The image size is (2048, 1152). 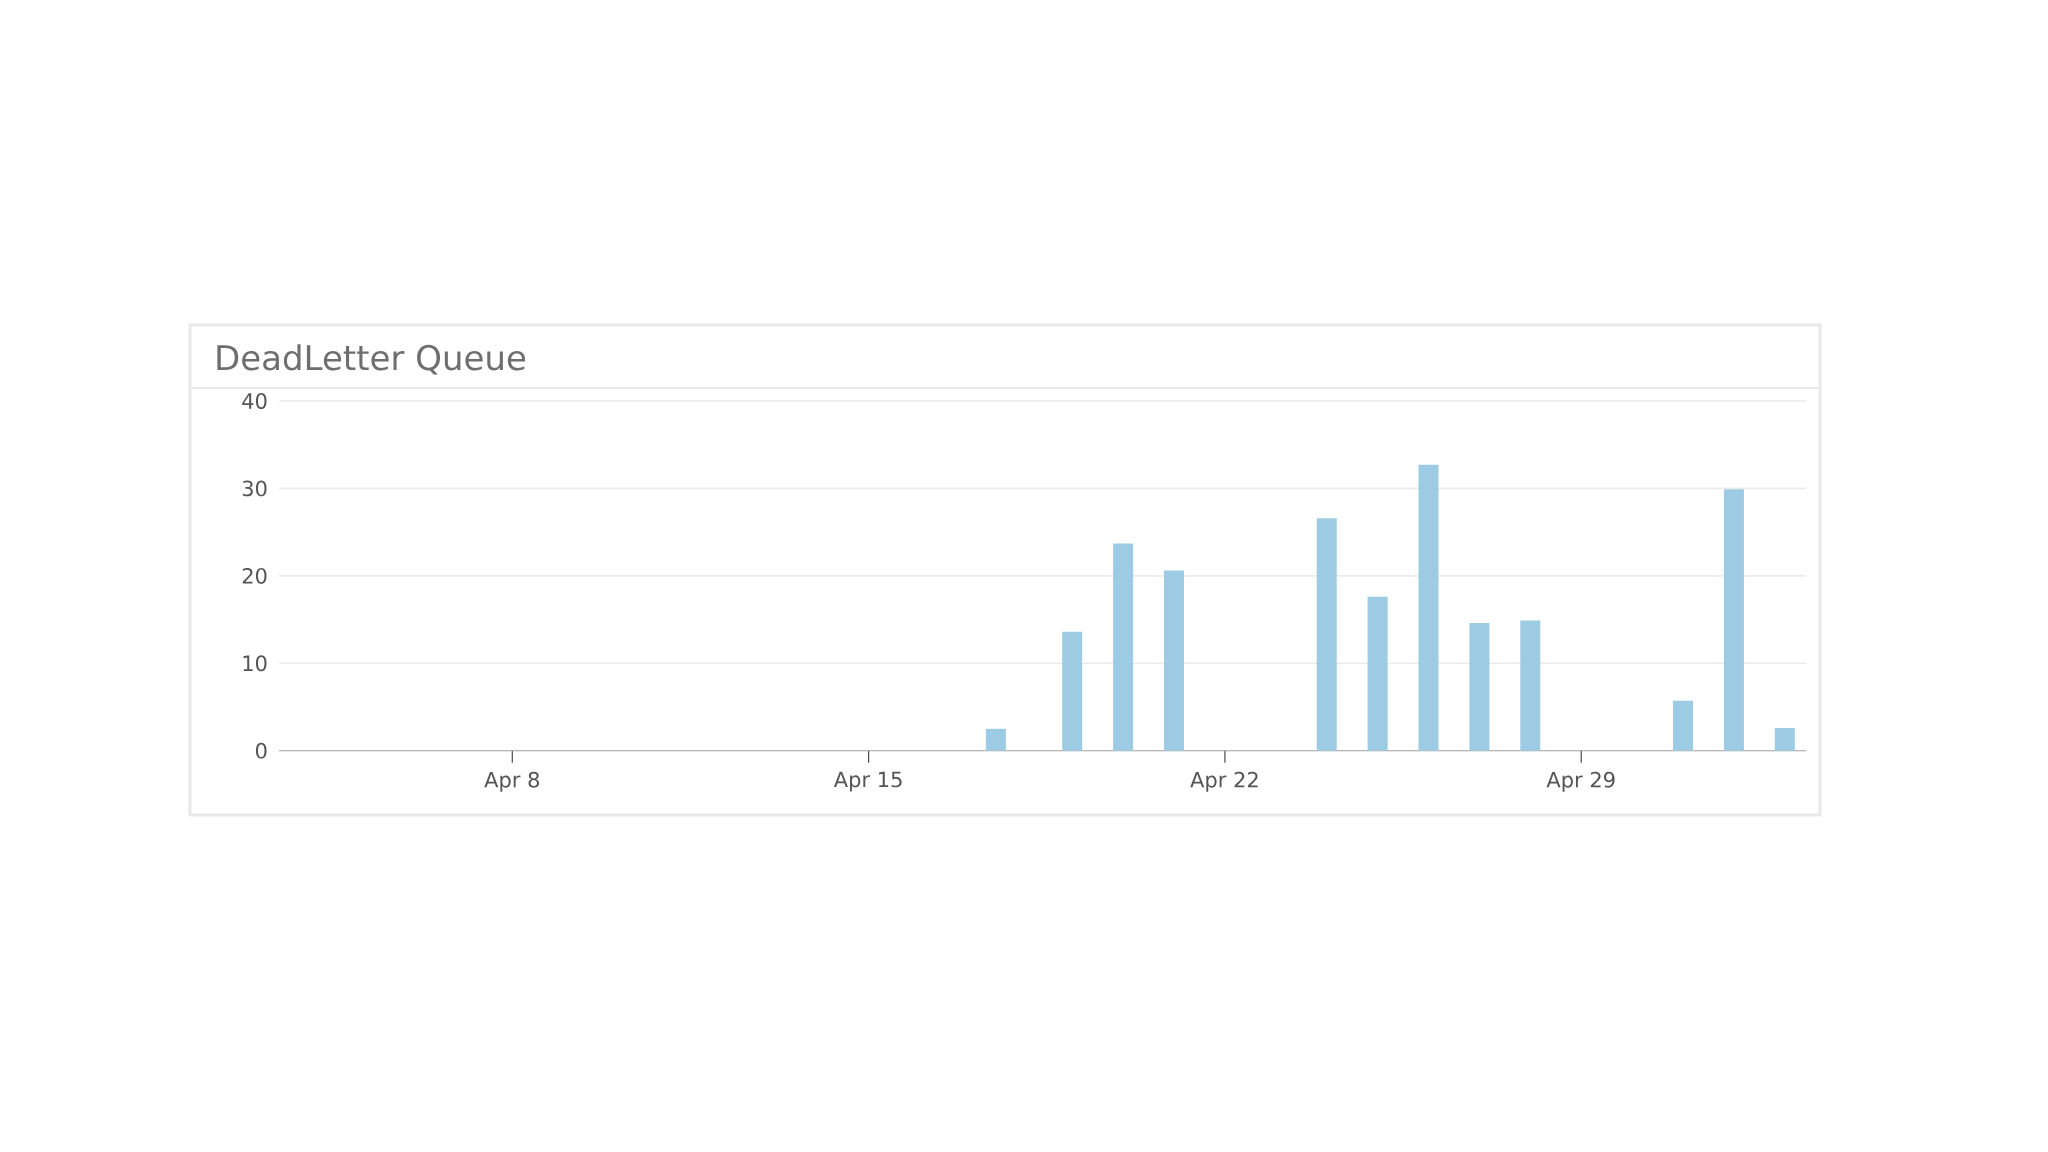 I want to click on x-tick-label: Apr 29, so click(x=1580, y=781).